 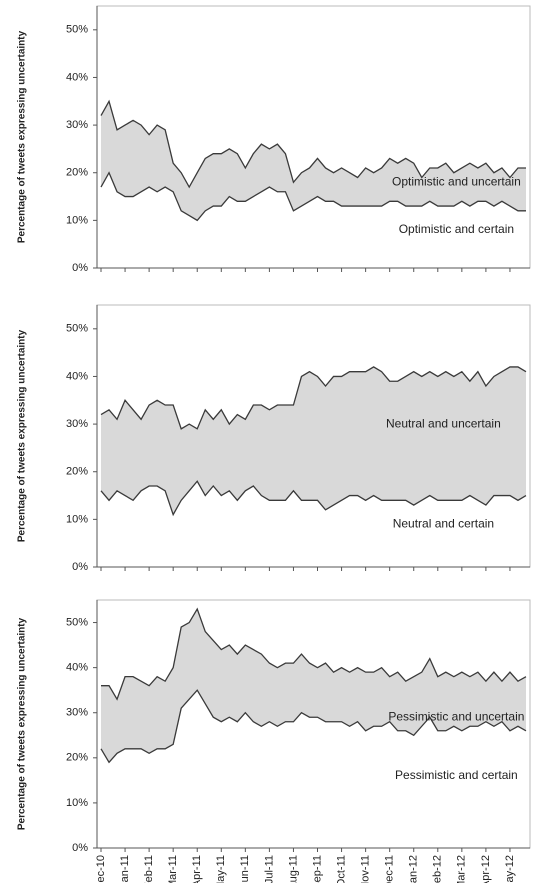 I want to click on x-tick-label: Jan-12, so click(x=414, y=869).